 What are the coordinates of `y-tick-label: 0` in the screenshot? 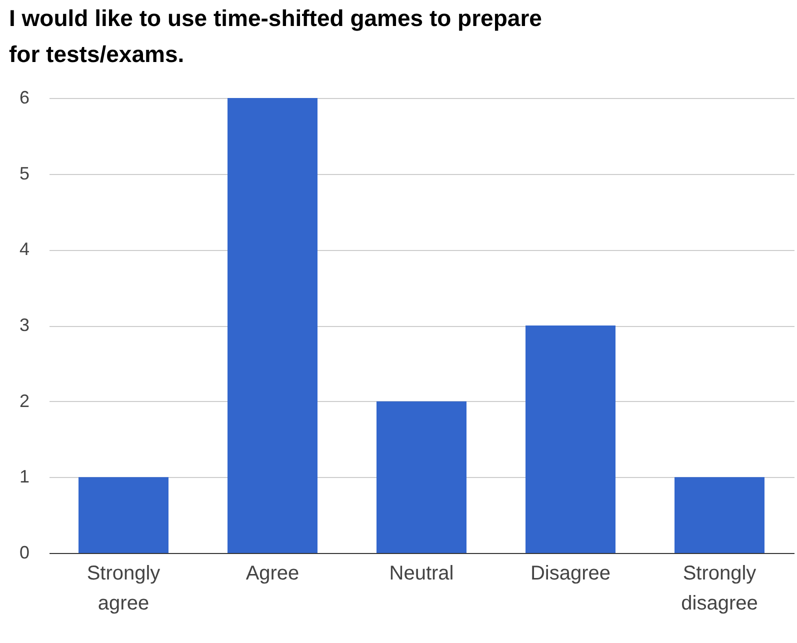 It's located at (24, 552).